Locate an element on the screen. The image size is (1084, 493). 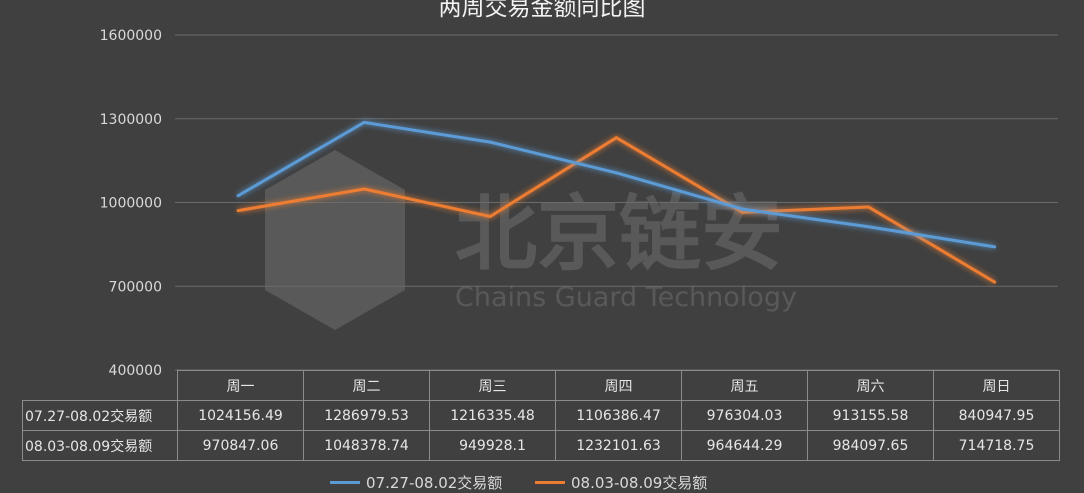
series-label: 08.03-08.09交易额 is located at coordinates (100, 445).